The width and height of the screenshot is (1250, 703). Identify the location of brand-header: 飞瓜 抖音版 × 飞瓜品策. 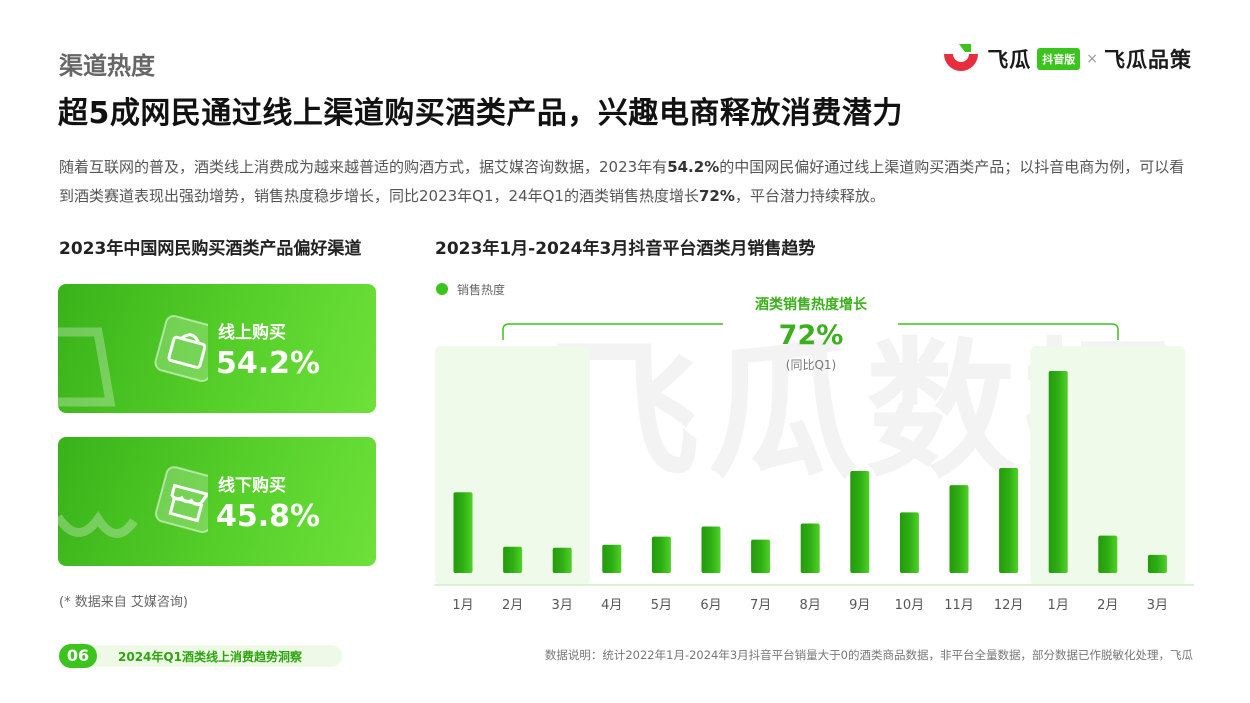
(1066, 59).